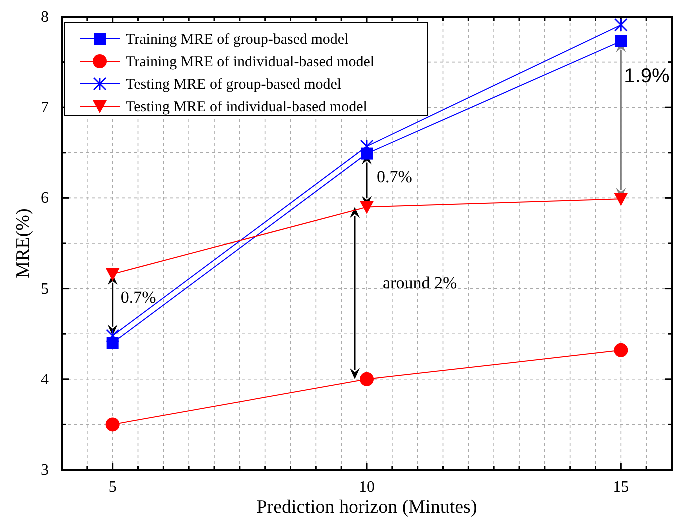 Image resolution: width=673 pixels, height=517 pixels. What do you see at coordinates (45, 199) in the screenshot?
I see `y-tick-label: 6` at bounding box center [45, 199].